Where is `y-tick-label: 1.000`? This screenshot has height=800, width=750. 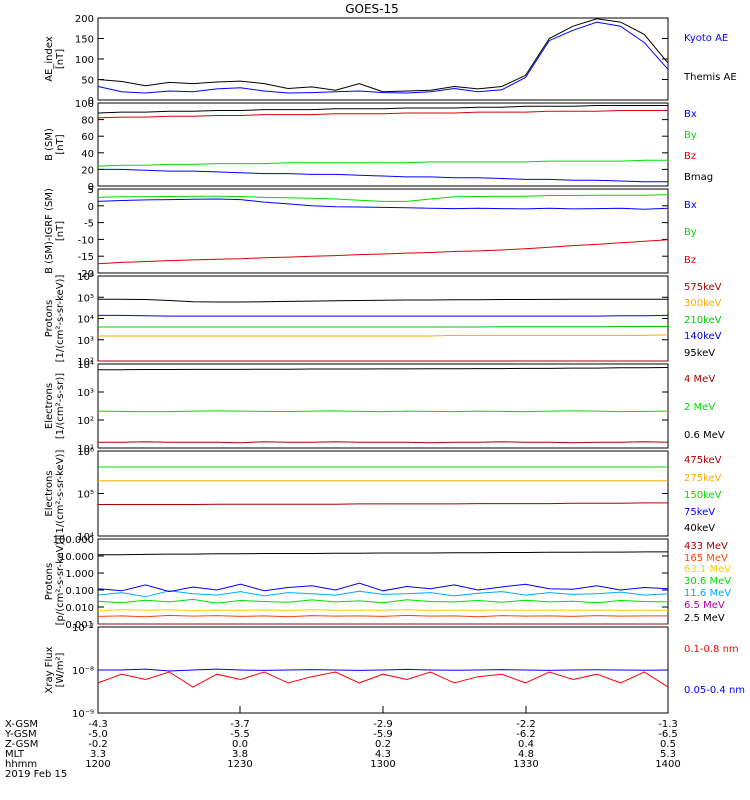 y-tick-label: 1.000 is located at coordinates (79, 574).